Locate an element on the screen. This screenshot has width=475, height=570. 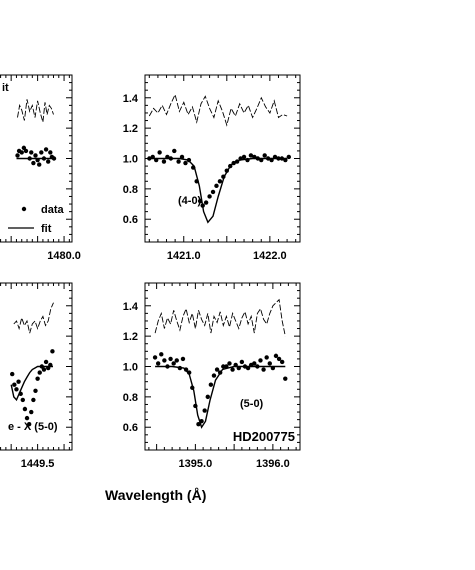
x-tick-label: 1422.0 is located at coordinates (270, 256).